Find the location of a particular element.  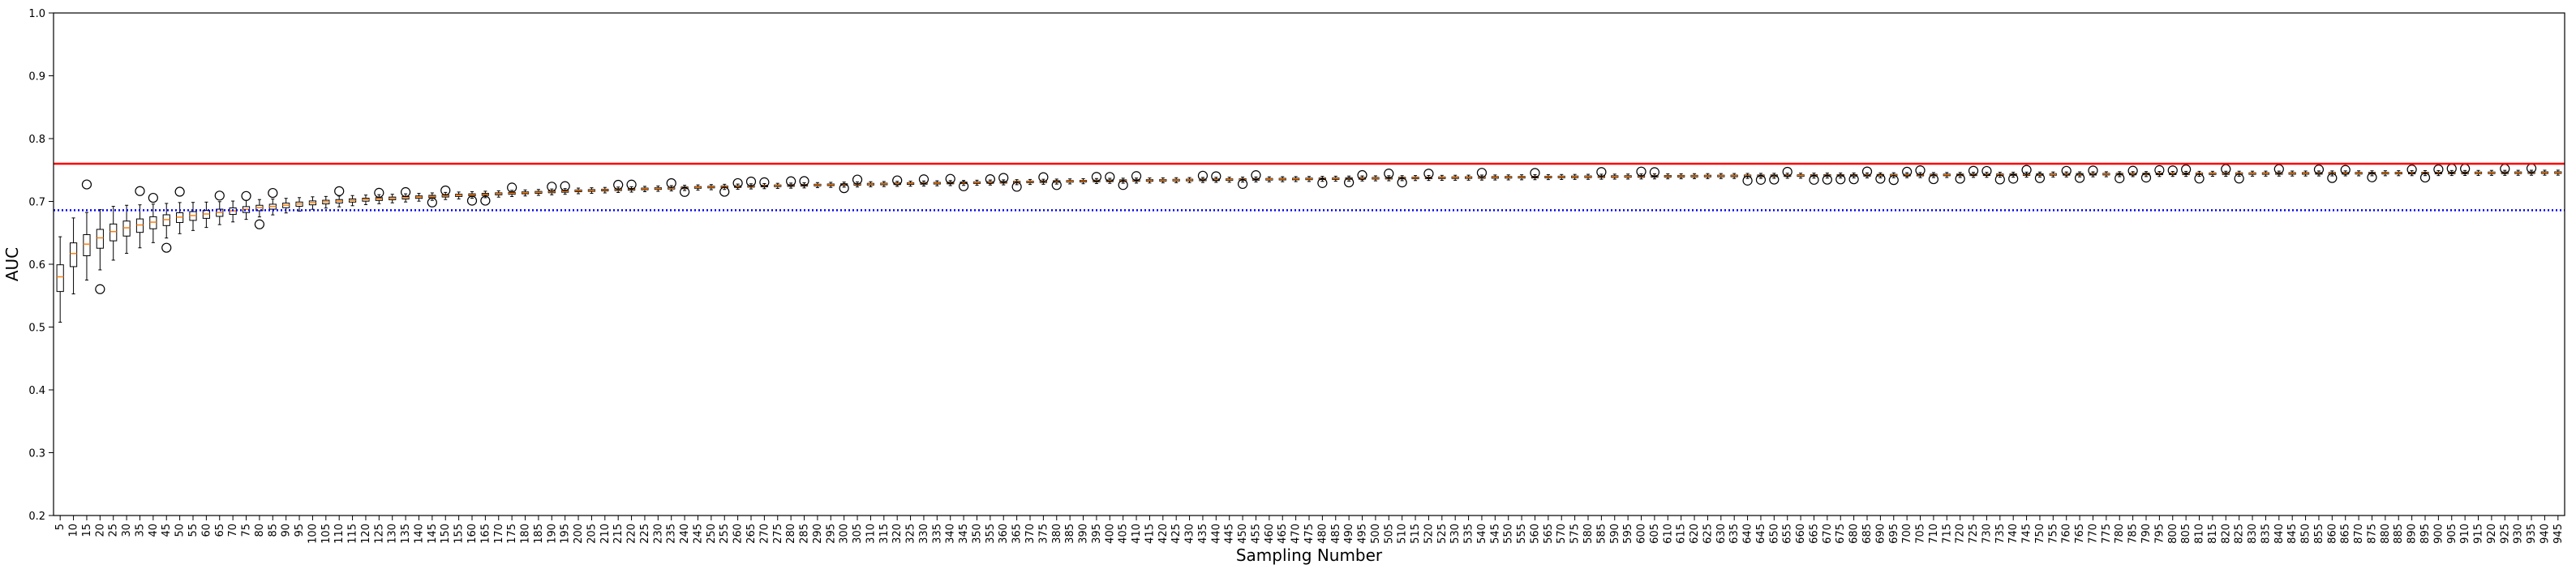

reference-lines is located at coordinates (1309, 187).